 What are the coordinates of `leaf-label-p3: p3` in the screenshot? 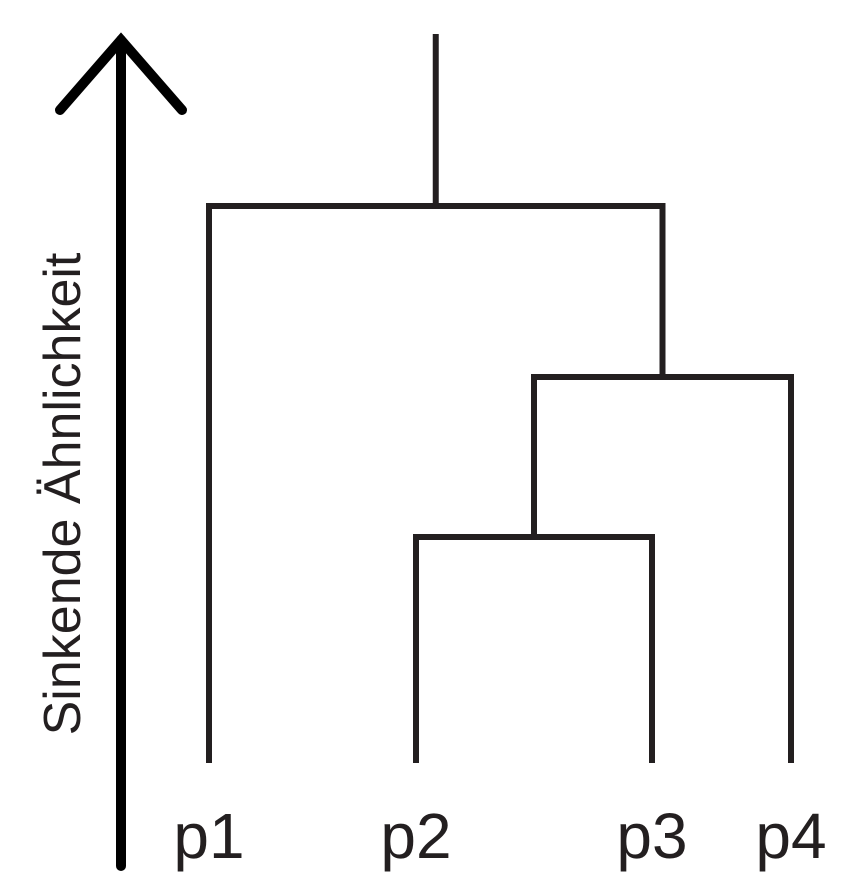 It's located at (651, 836).